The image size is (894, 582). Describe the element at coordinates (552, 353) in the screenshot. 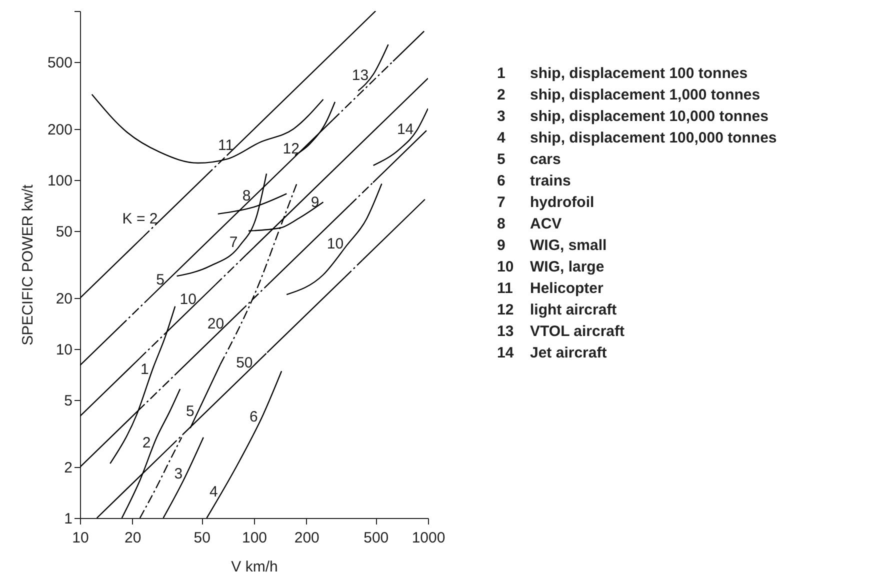

I see `text: 14 Jet aircraft` at that location.